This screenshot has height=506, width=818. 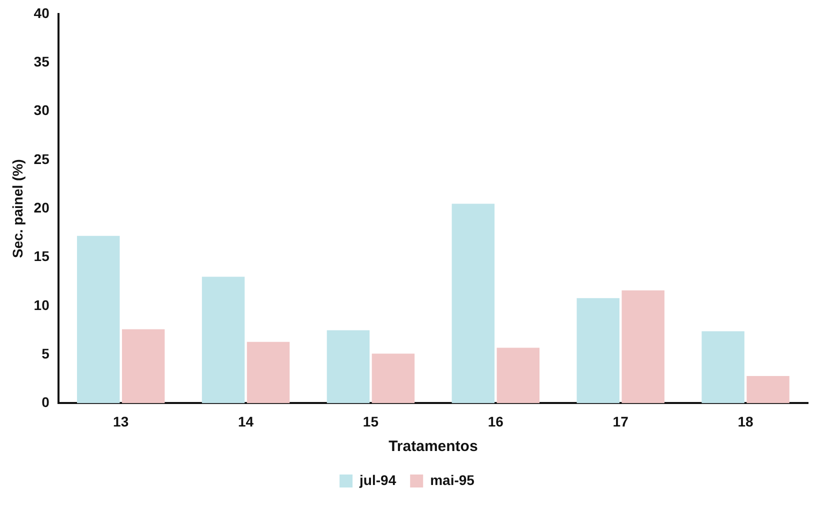 I want to click on y-axis-title: Sec. painel (%), so click(x=17, y=208).